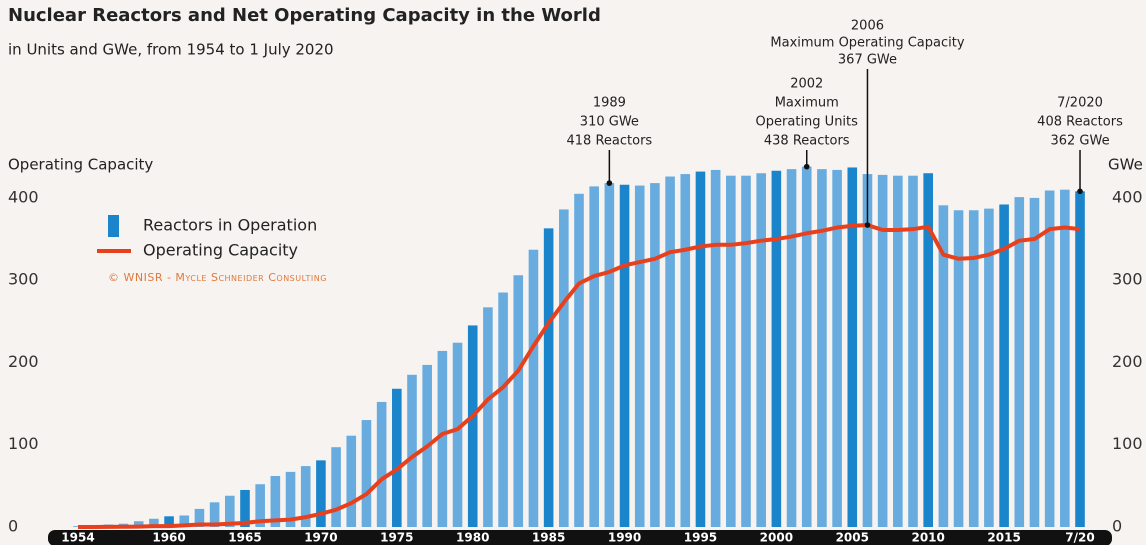 This screenshot has height=545, width=1146. I want to click on y-axis-label: Operating Capacity, so click(80, 165).